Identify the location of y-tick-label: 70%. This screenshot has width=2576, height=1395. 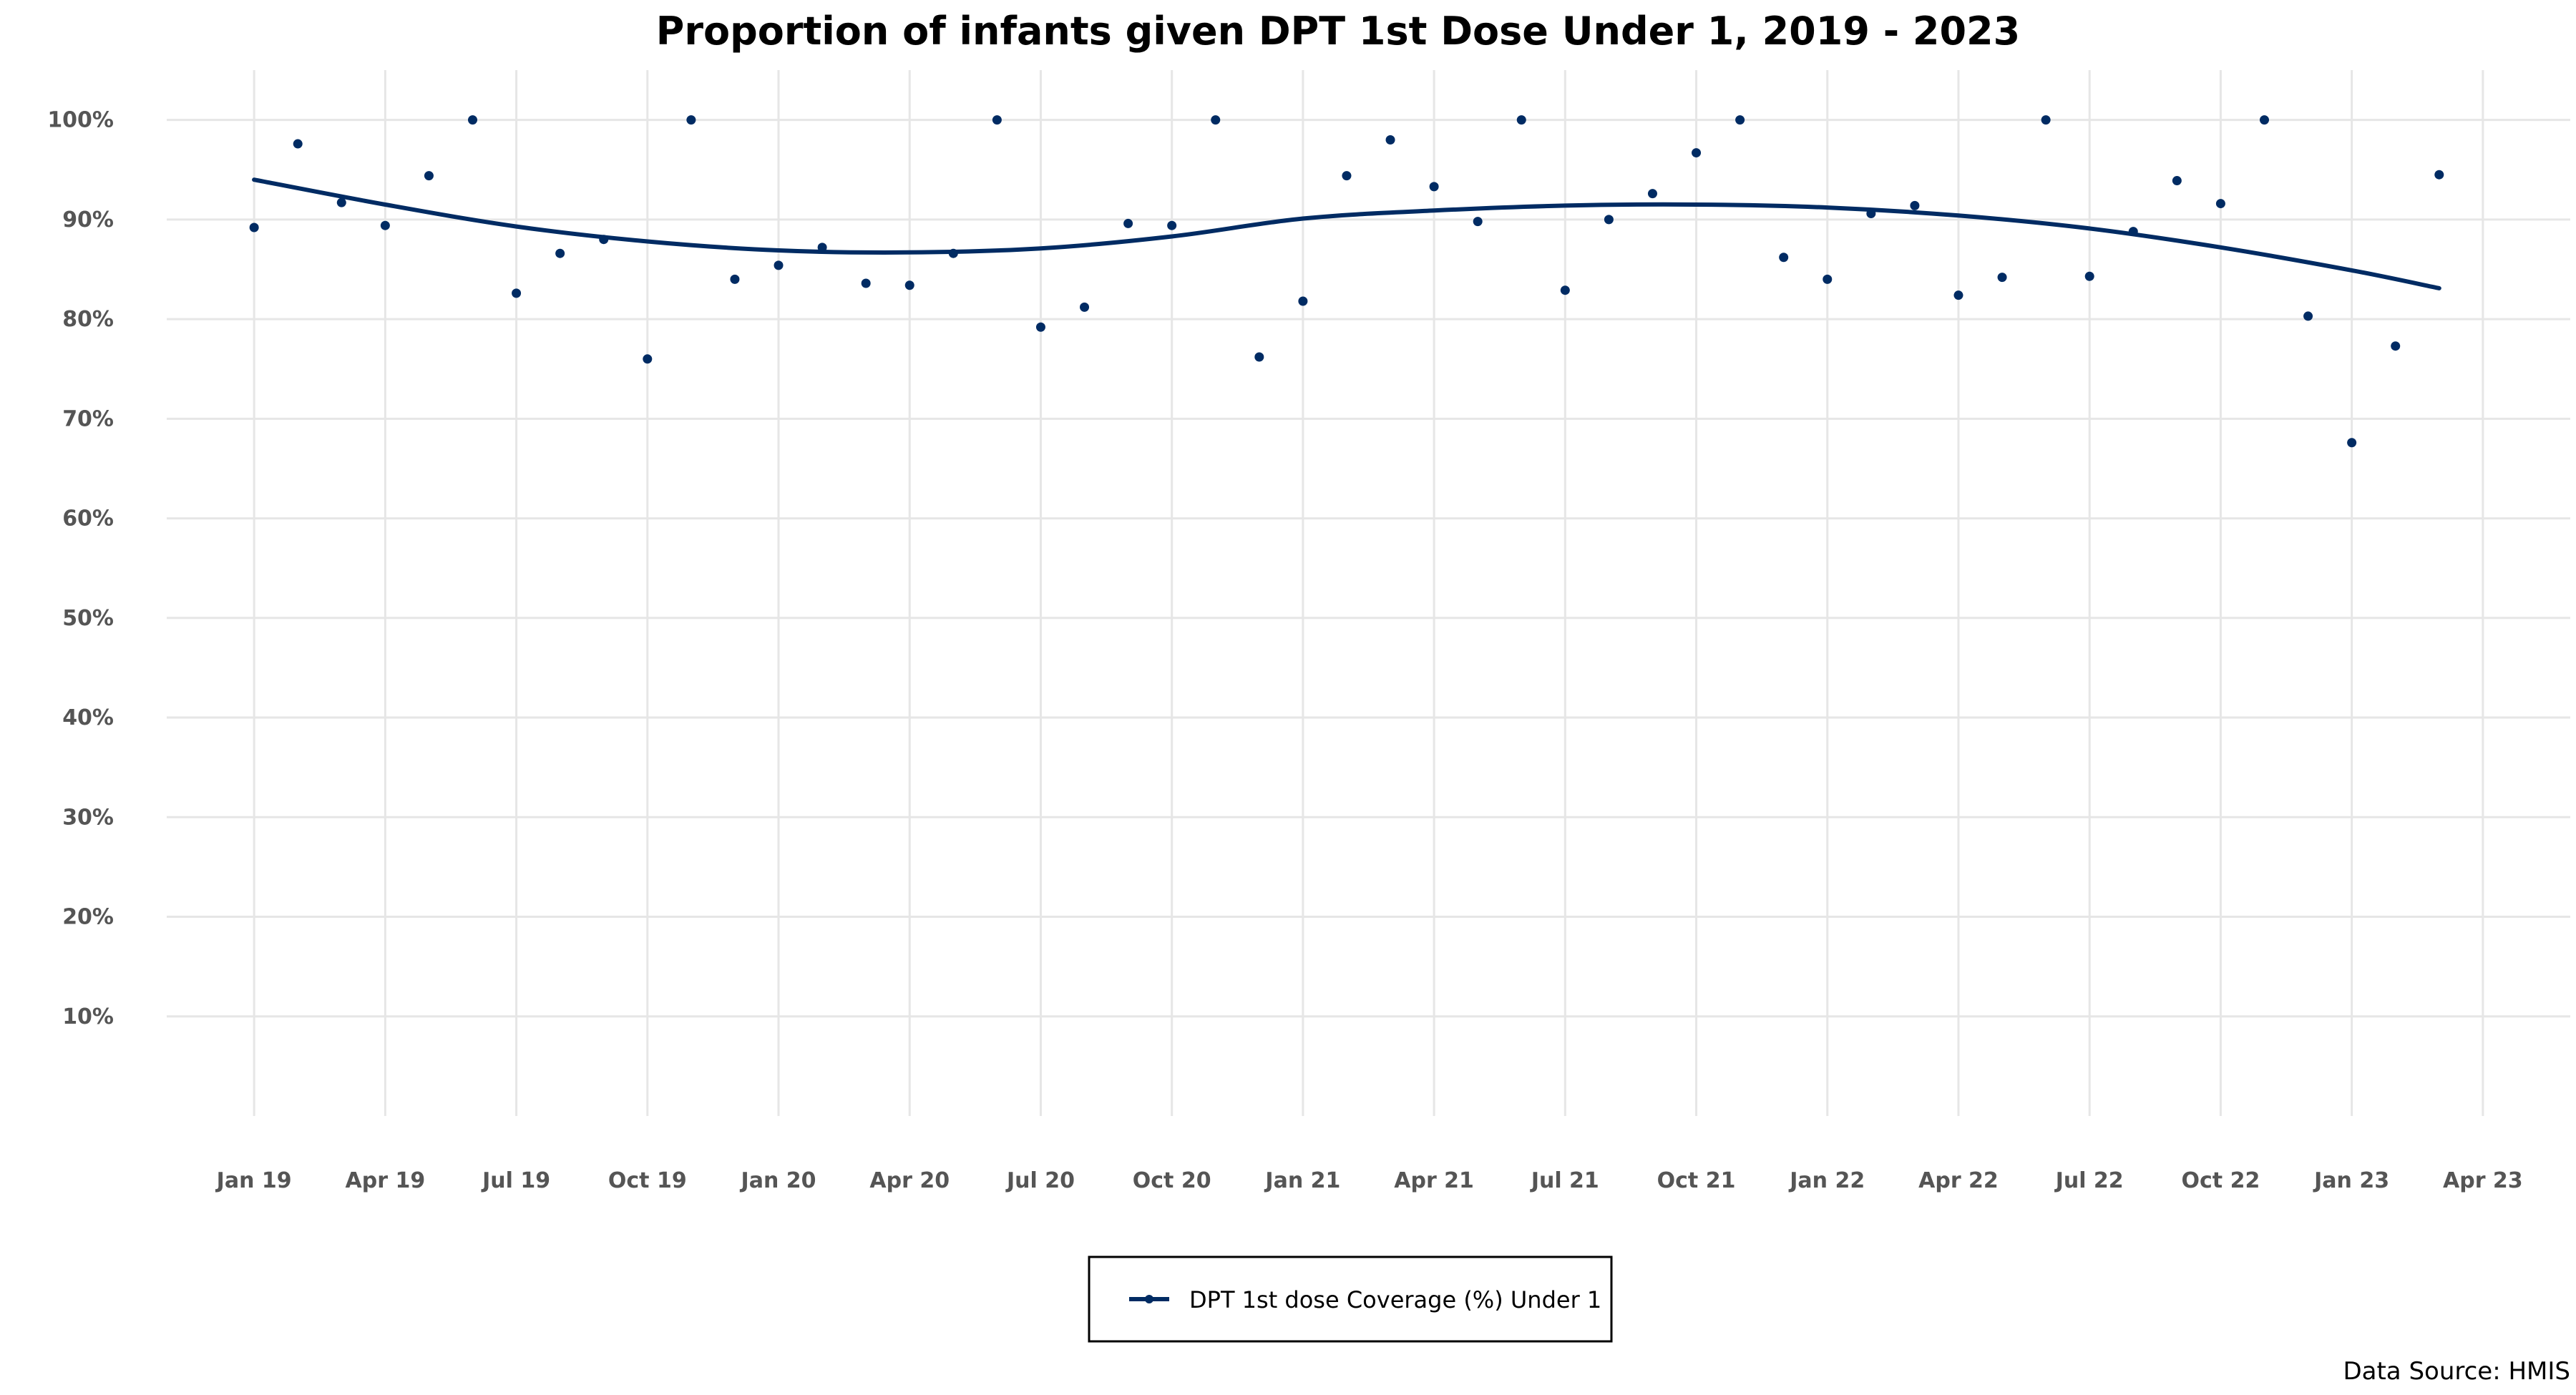
(88, 418).